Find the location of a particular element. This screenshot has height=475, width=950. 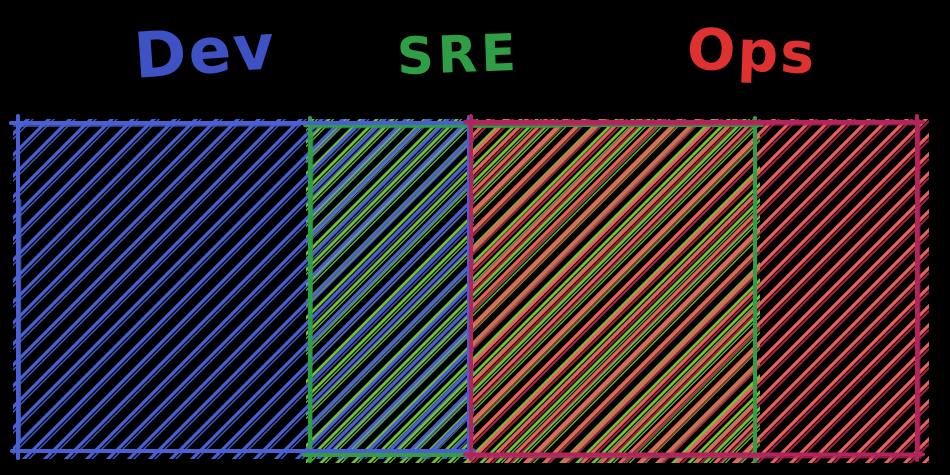

ops-label: Ops is located at coordinates (751, 52).